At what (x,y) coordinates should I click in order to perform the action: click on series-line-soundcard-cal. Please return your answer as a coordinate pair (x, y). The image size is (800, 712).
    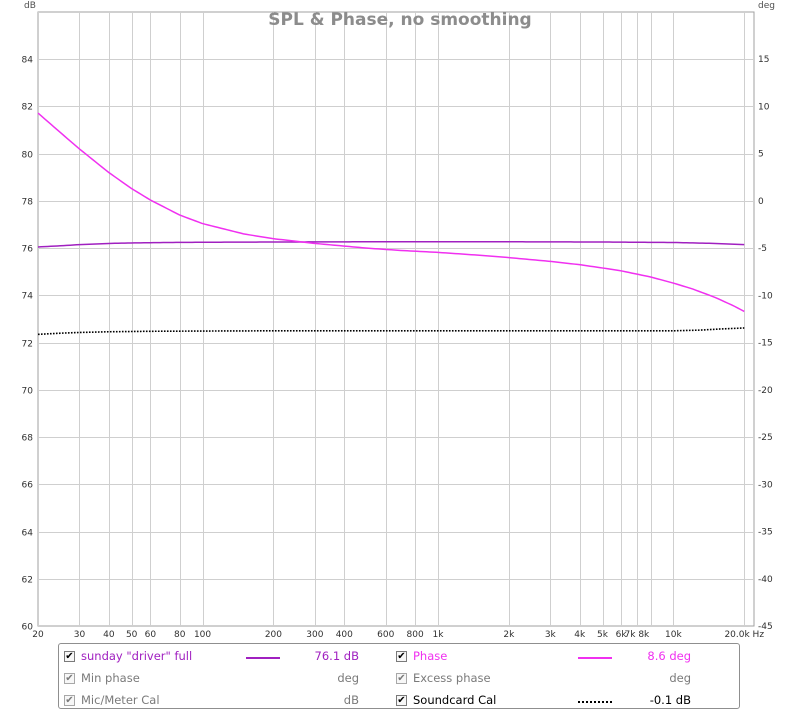
    Looking at the image, I should click on (391, 331).